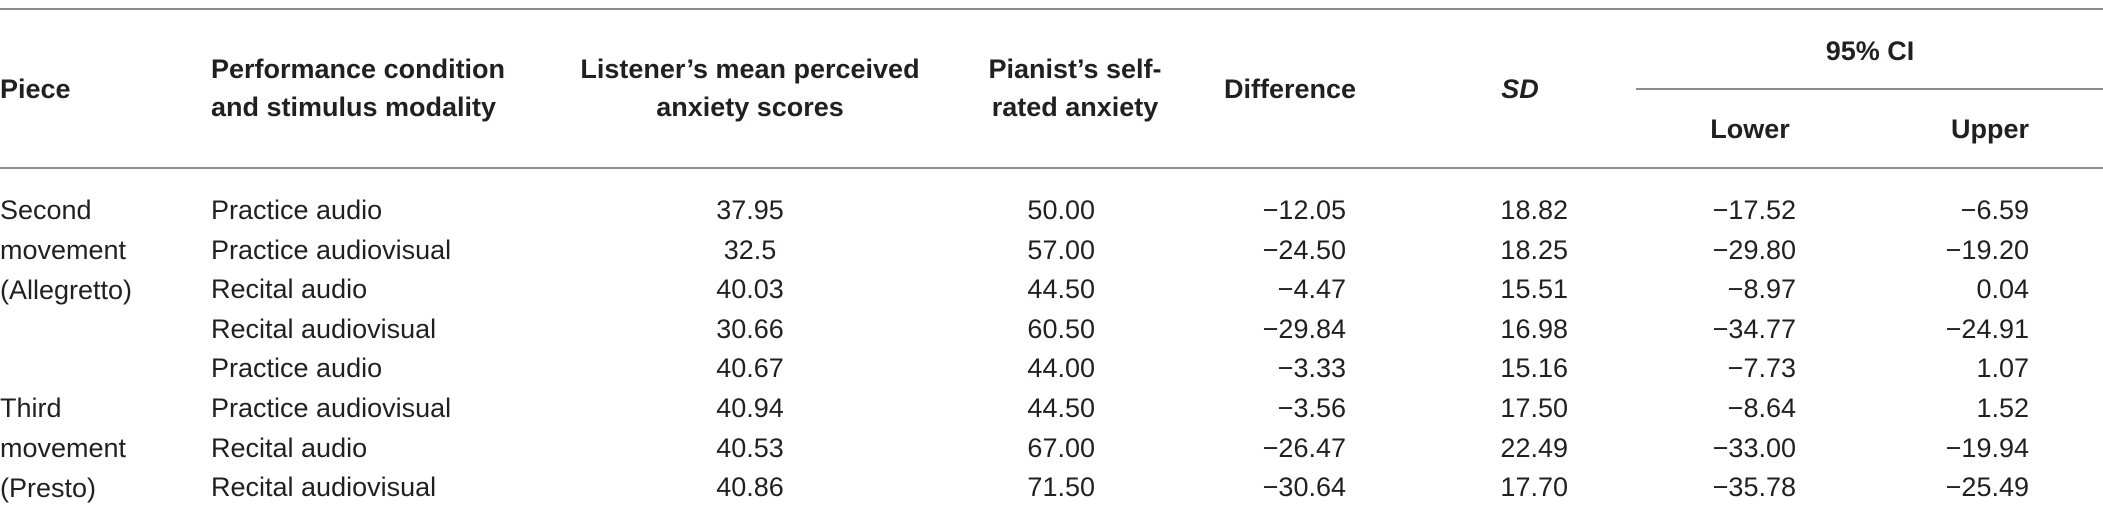 The height and width of the screenshot is (519, 2103). I want to click on cell-lower: −17.52, so click(1754, 210).